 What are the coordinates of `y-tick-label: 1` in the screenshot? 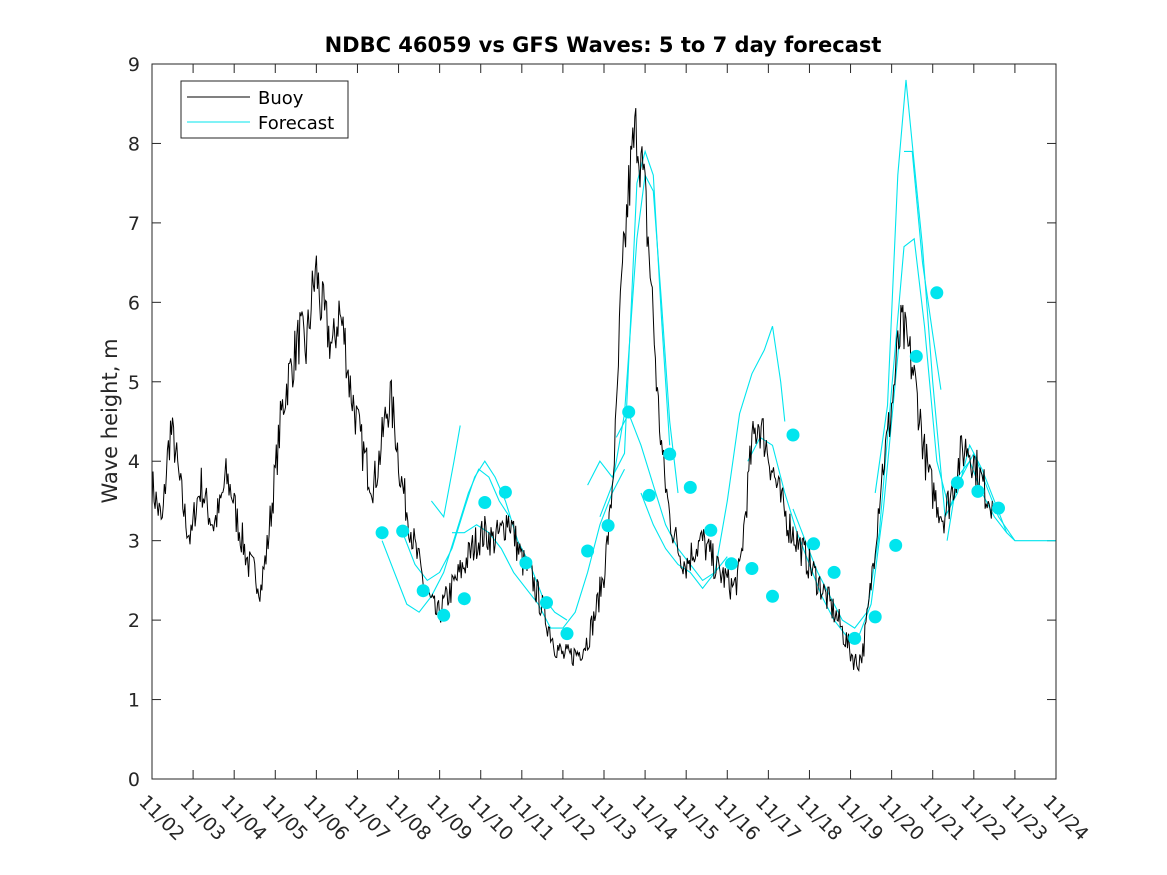 It's located at (134, 701).